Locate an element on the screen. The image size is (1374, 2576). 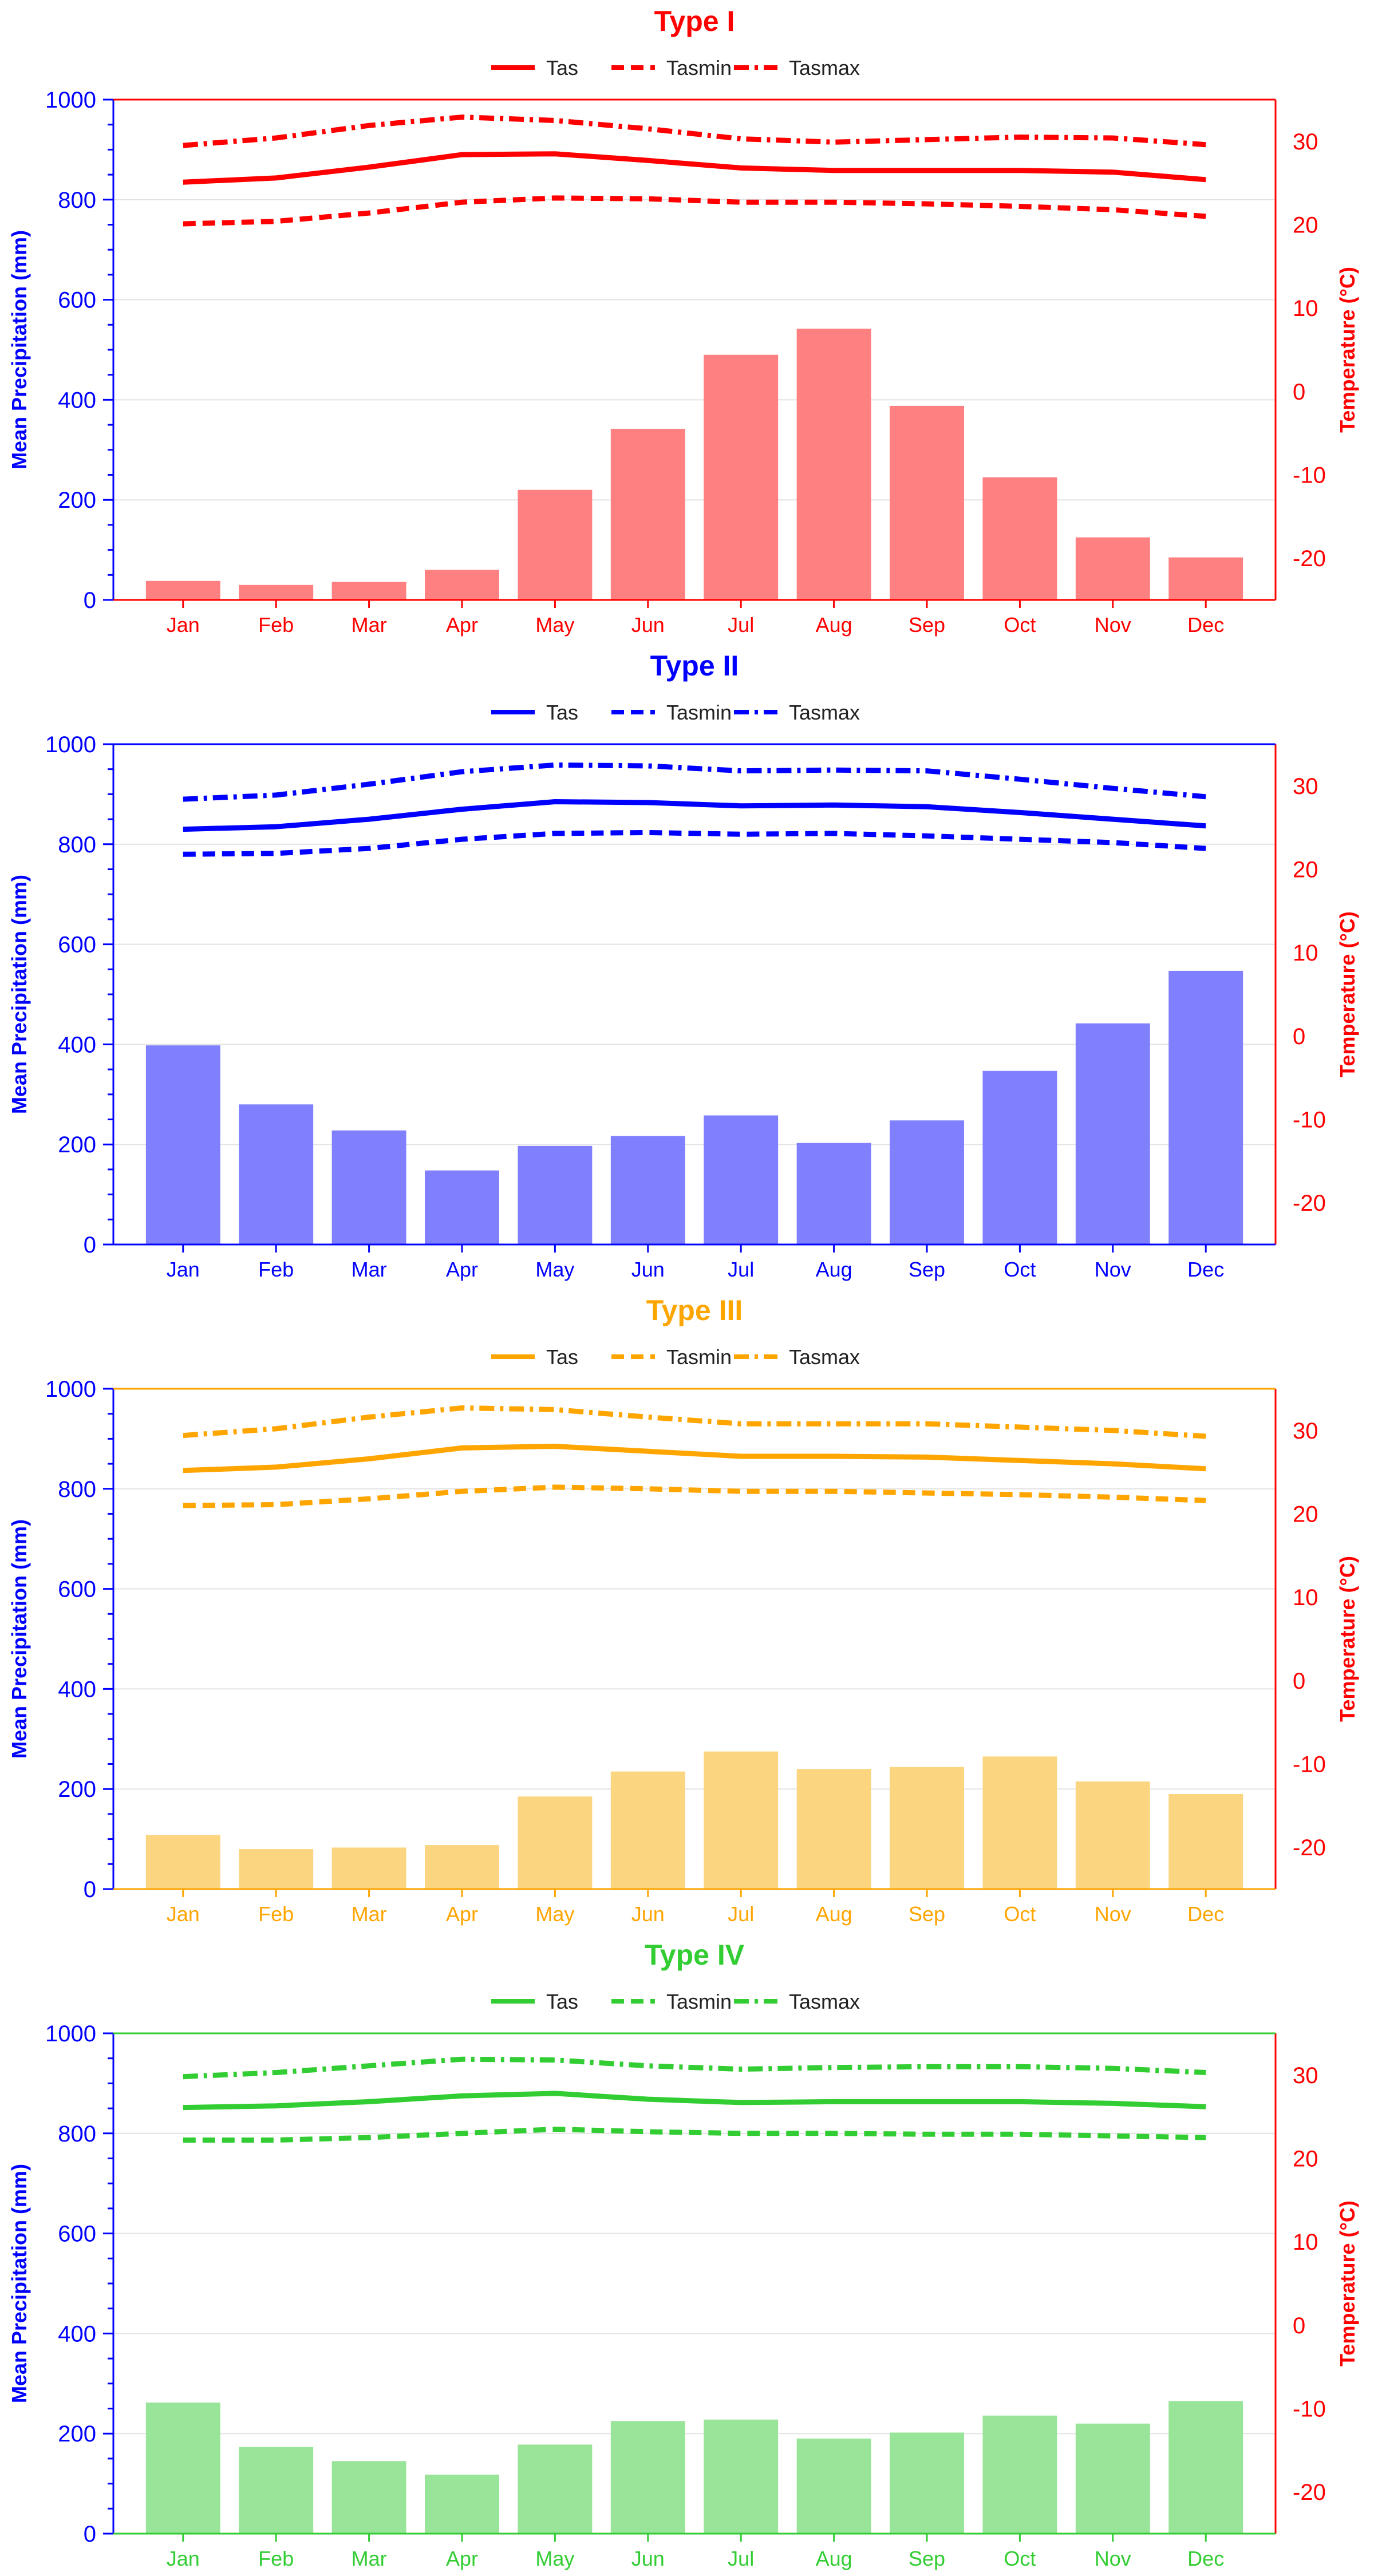
precip-bar-apr is located at coordinates (462, 585).